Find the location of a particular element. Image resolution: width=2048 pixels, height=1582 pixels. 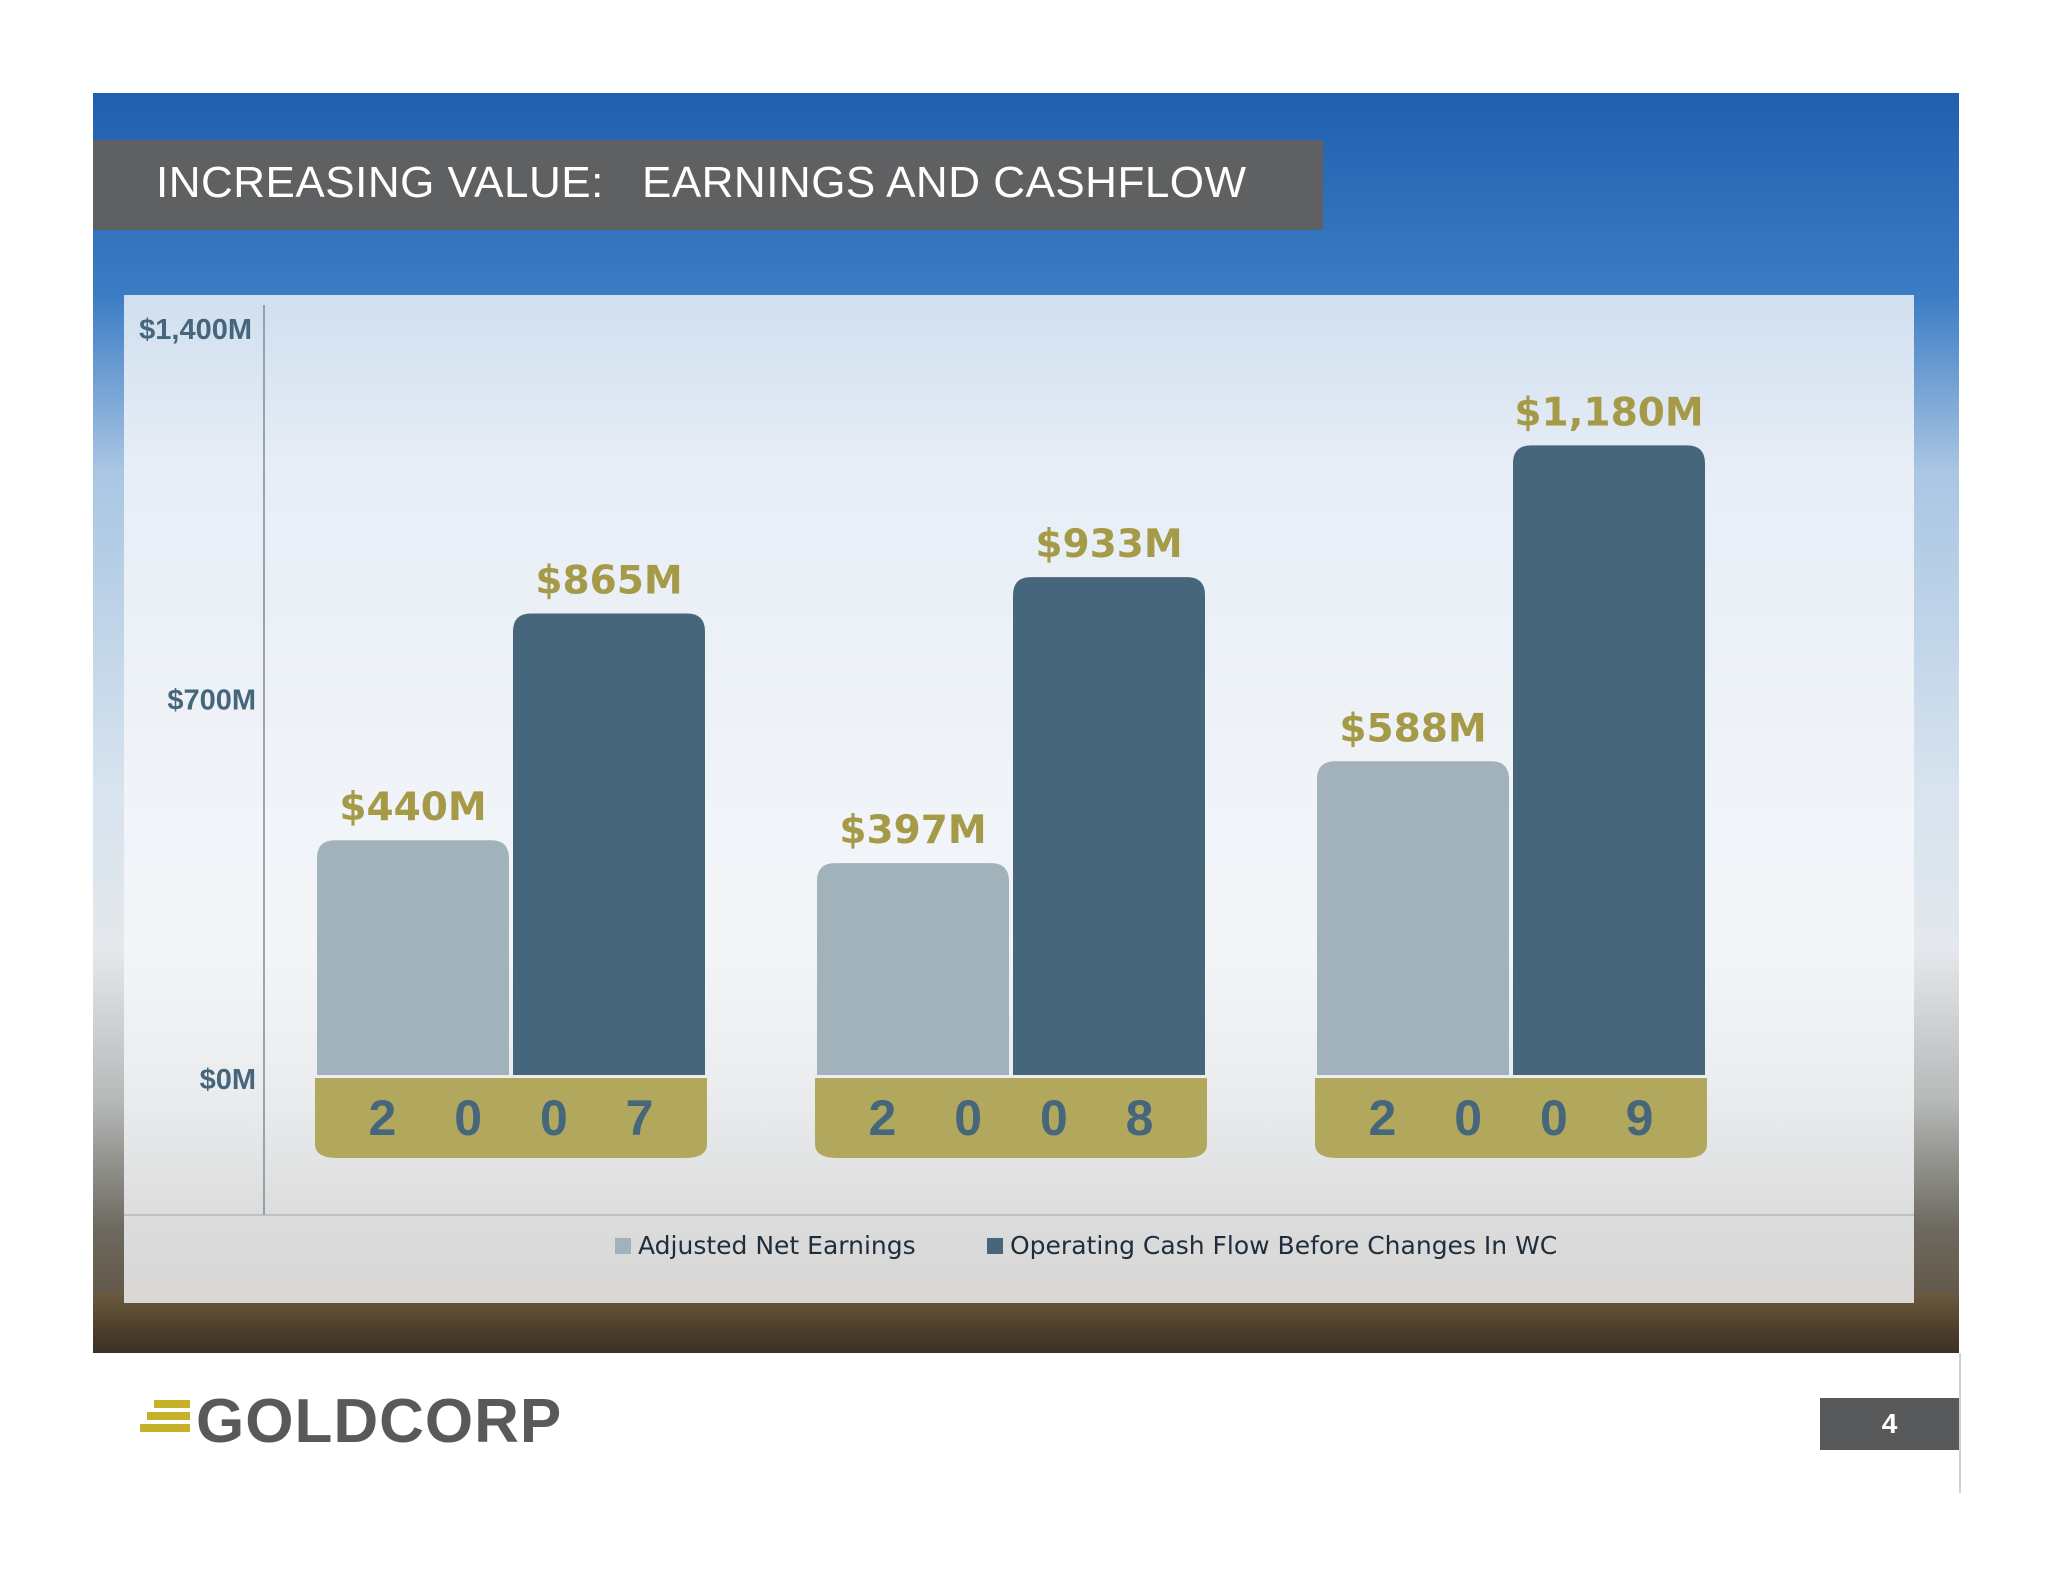

logo-text: GOLDCORP is located at coordinates (379, 1421).